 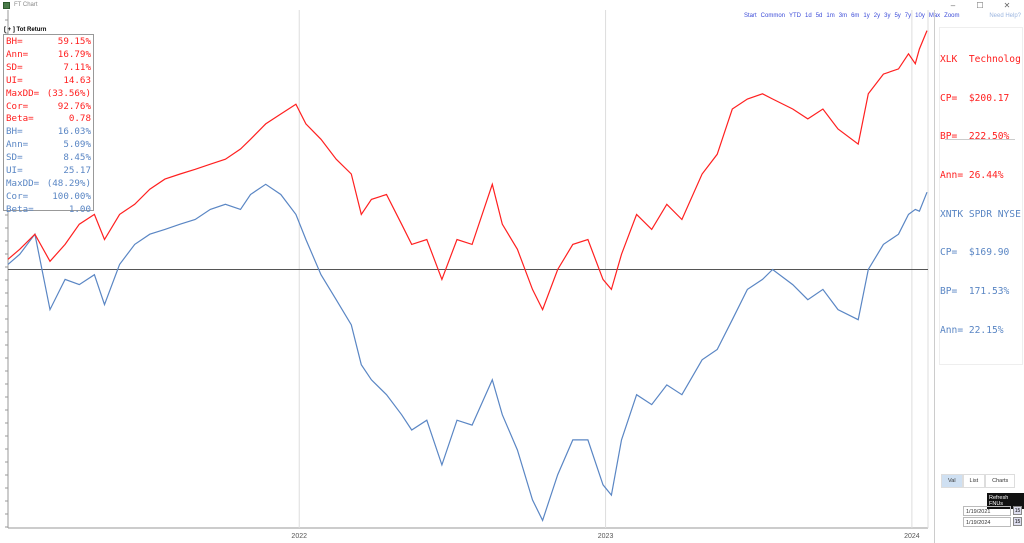 I want to click on info-line: Ann= 22.15%, so click(x=972, y=330).